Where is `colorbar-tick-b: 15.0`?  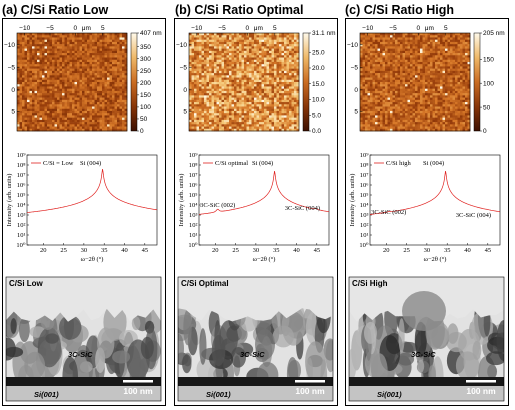 colorbar-tick-b: 15.0 is located at coordinates (318, 84).